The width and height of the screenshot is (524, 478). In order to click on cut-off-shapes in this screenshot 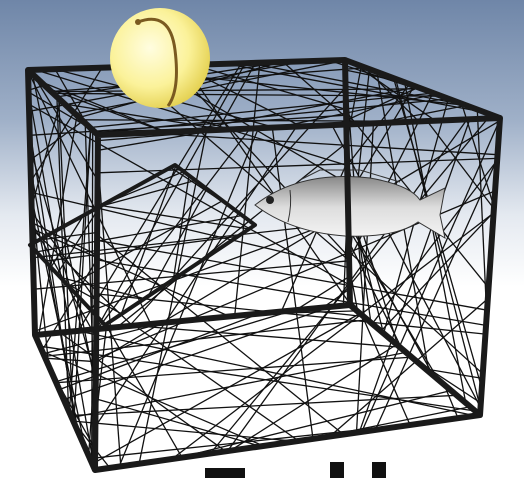, I will do `click(295, 470)`.